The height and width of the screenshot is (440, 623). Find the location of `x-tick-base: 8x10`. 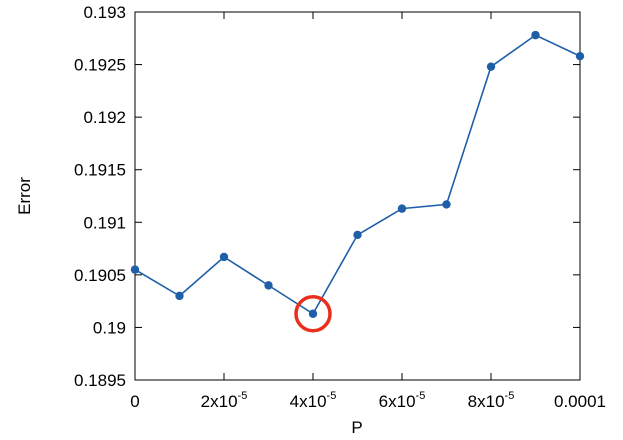

x-tick-base: 8x10 is located at coordinates (486, 401).